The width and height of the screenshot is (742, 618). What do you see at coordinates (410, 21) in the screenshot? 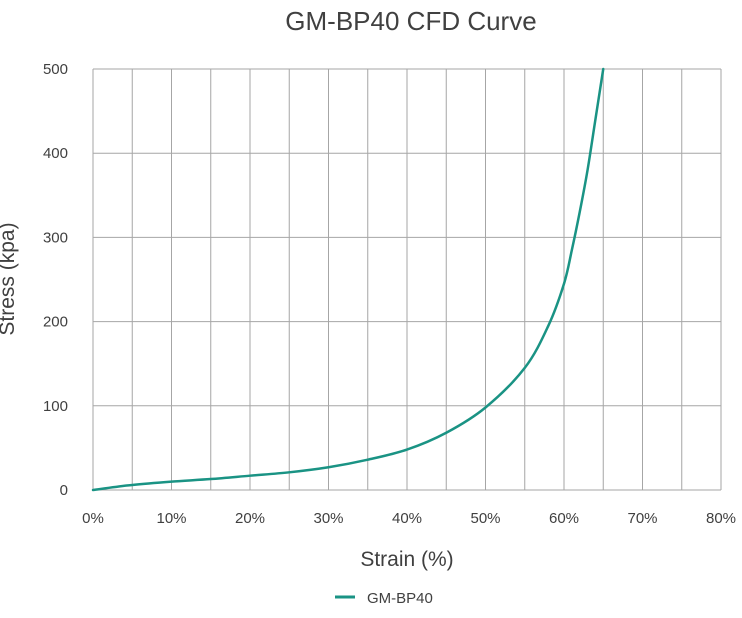
I see `chart-title: GM-BP40 CFD Curve` at bounding box center [410, 21].